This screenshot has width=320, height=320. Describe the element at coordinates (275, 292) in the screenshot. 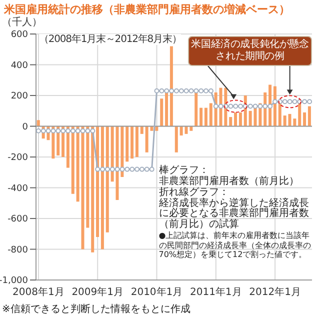

I see `x-tick-label: 2012年1月` at that location.